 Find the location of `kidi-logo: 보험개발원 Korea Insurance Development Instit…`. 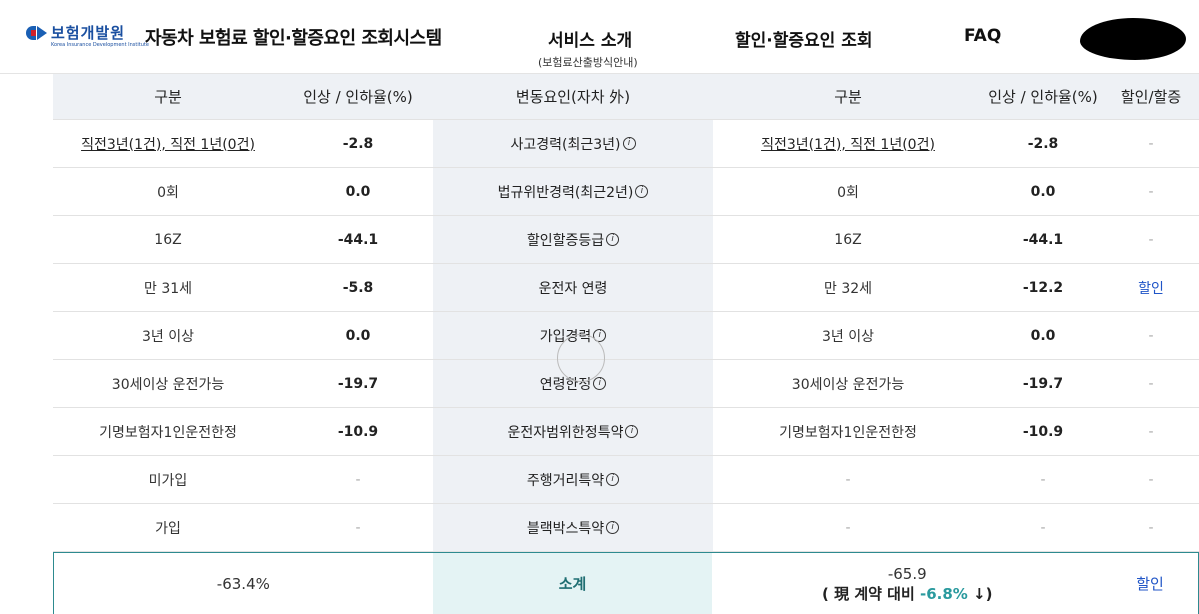

kidi-logo: 보험개발원 Korea Insurance Development Instit… is located at coordinates (87, 36).